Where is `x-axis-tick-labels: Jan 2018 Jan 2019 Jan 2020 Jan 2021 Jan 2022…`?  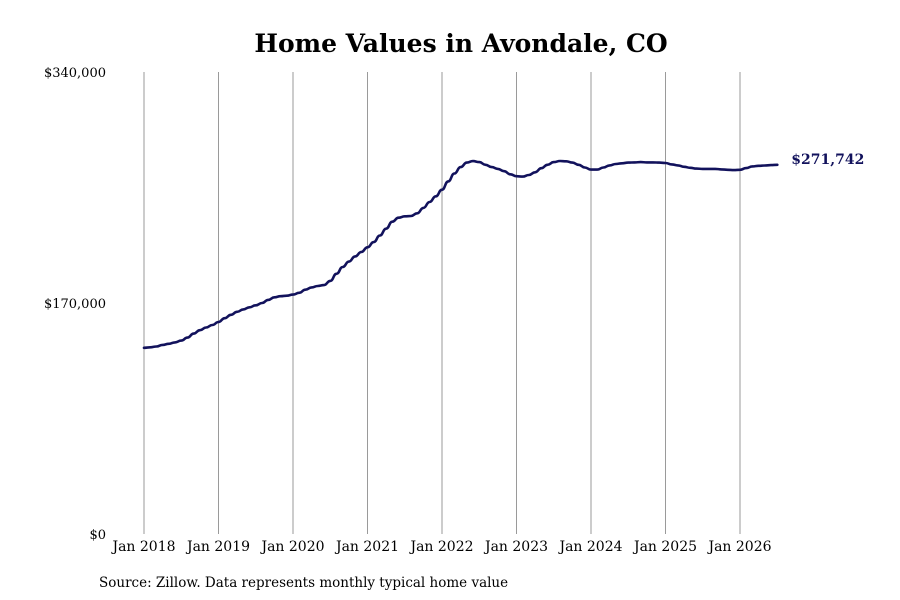
x-axis-tick-labels: Jan 2018 Jan 2019 Jan 2020 Jan 2021 Jan 2022… is located at coordinates (440, 547).